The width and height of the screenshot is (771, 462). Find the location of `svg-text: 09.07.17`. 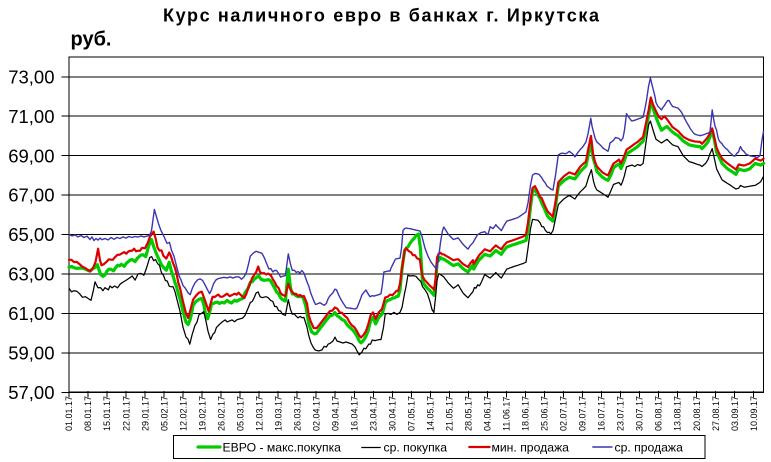

svg-text: 09.07.17 is located at coordinates (583, 413).